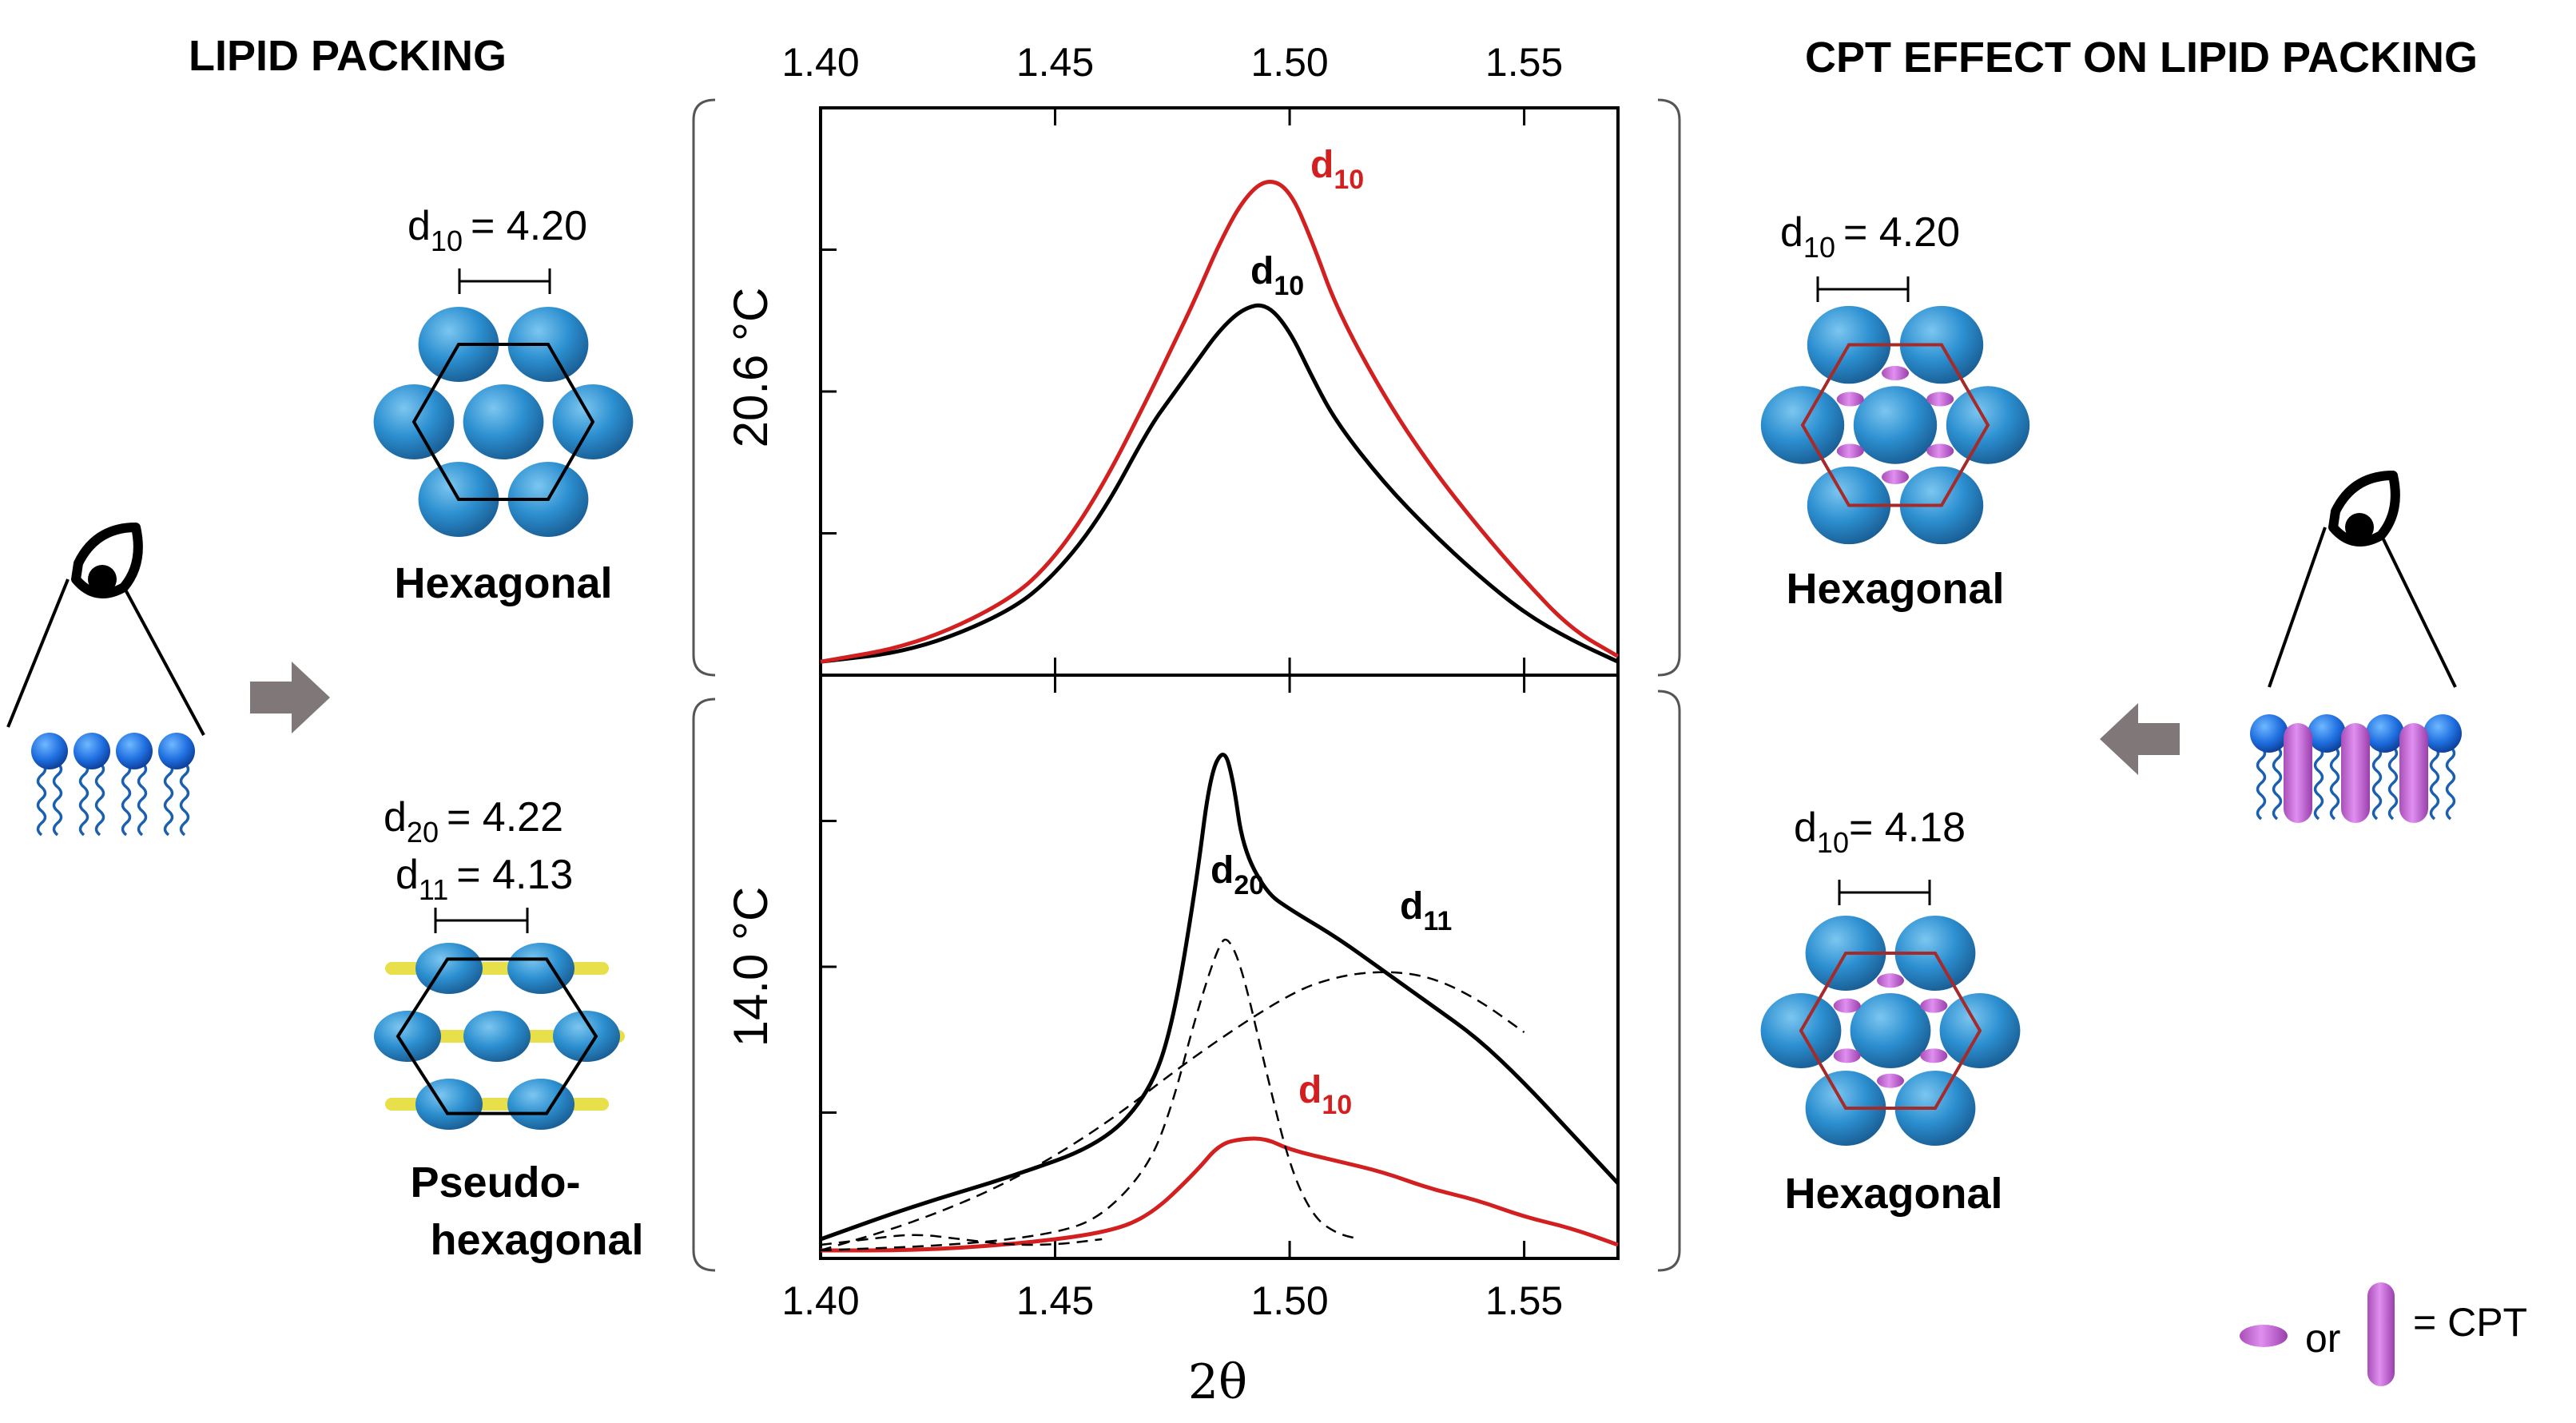  I want to click on top-annotations: d10 d10, so click(1307, 222).